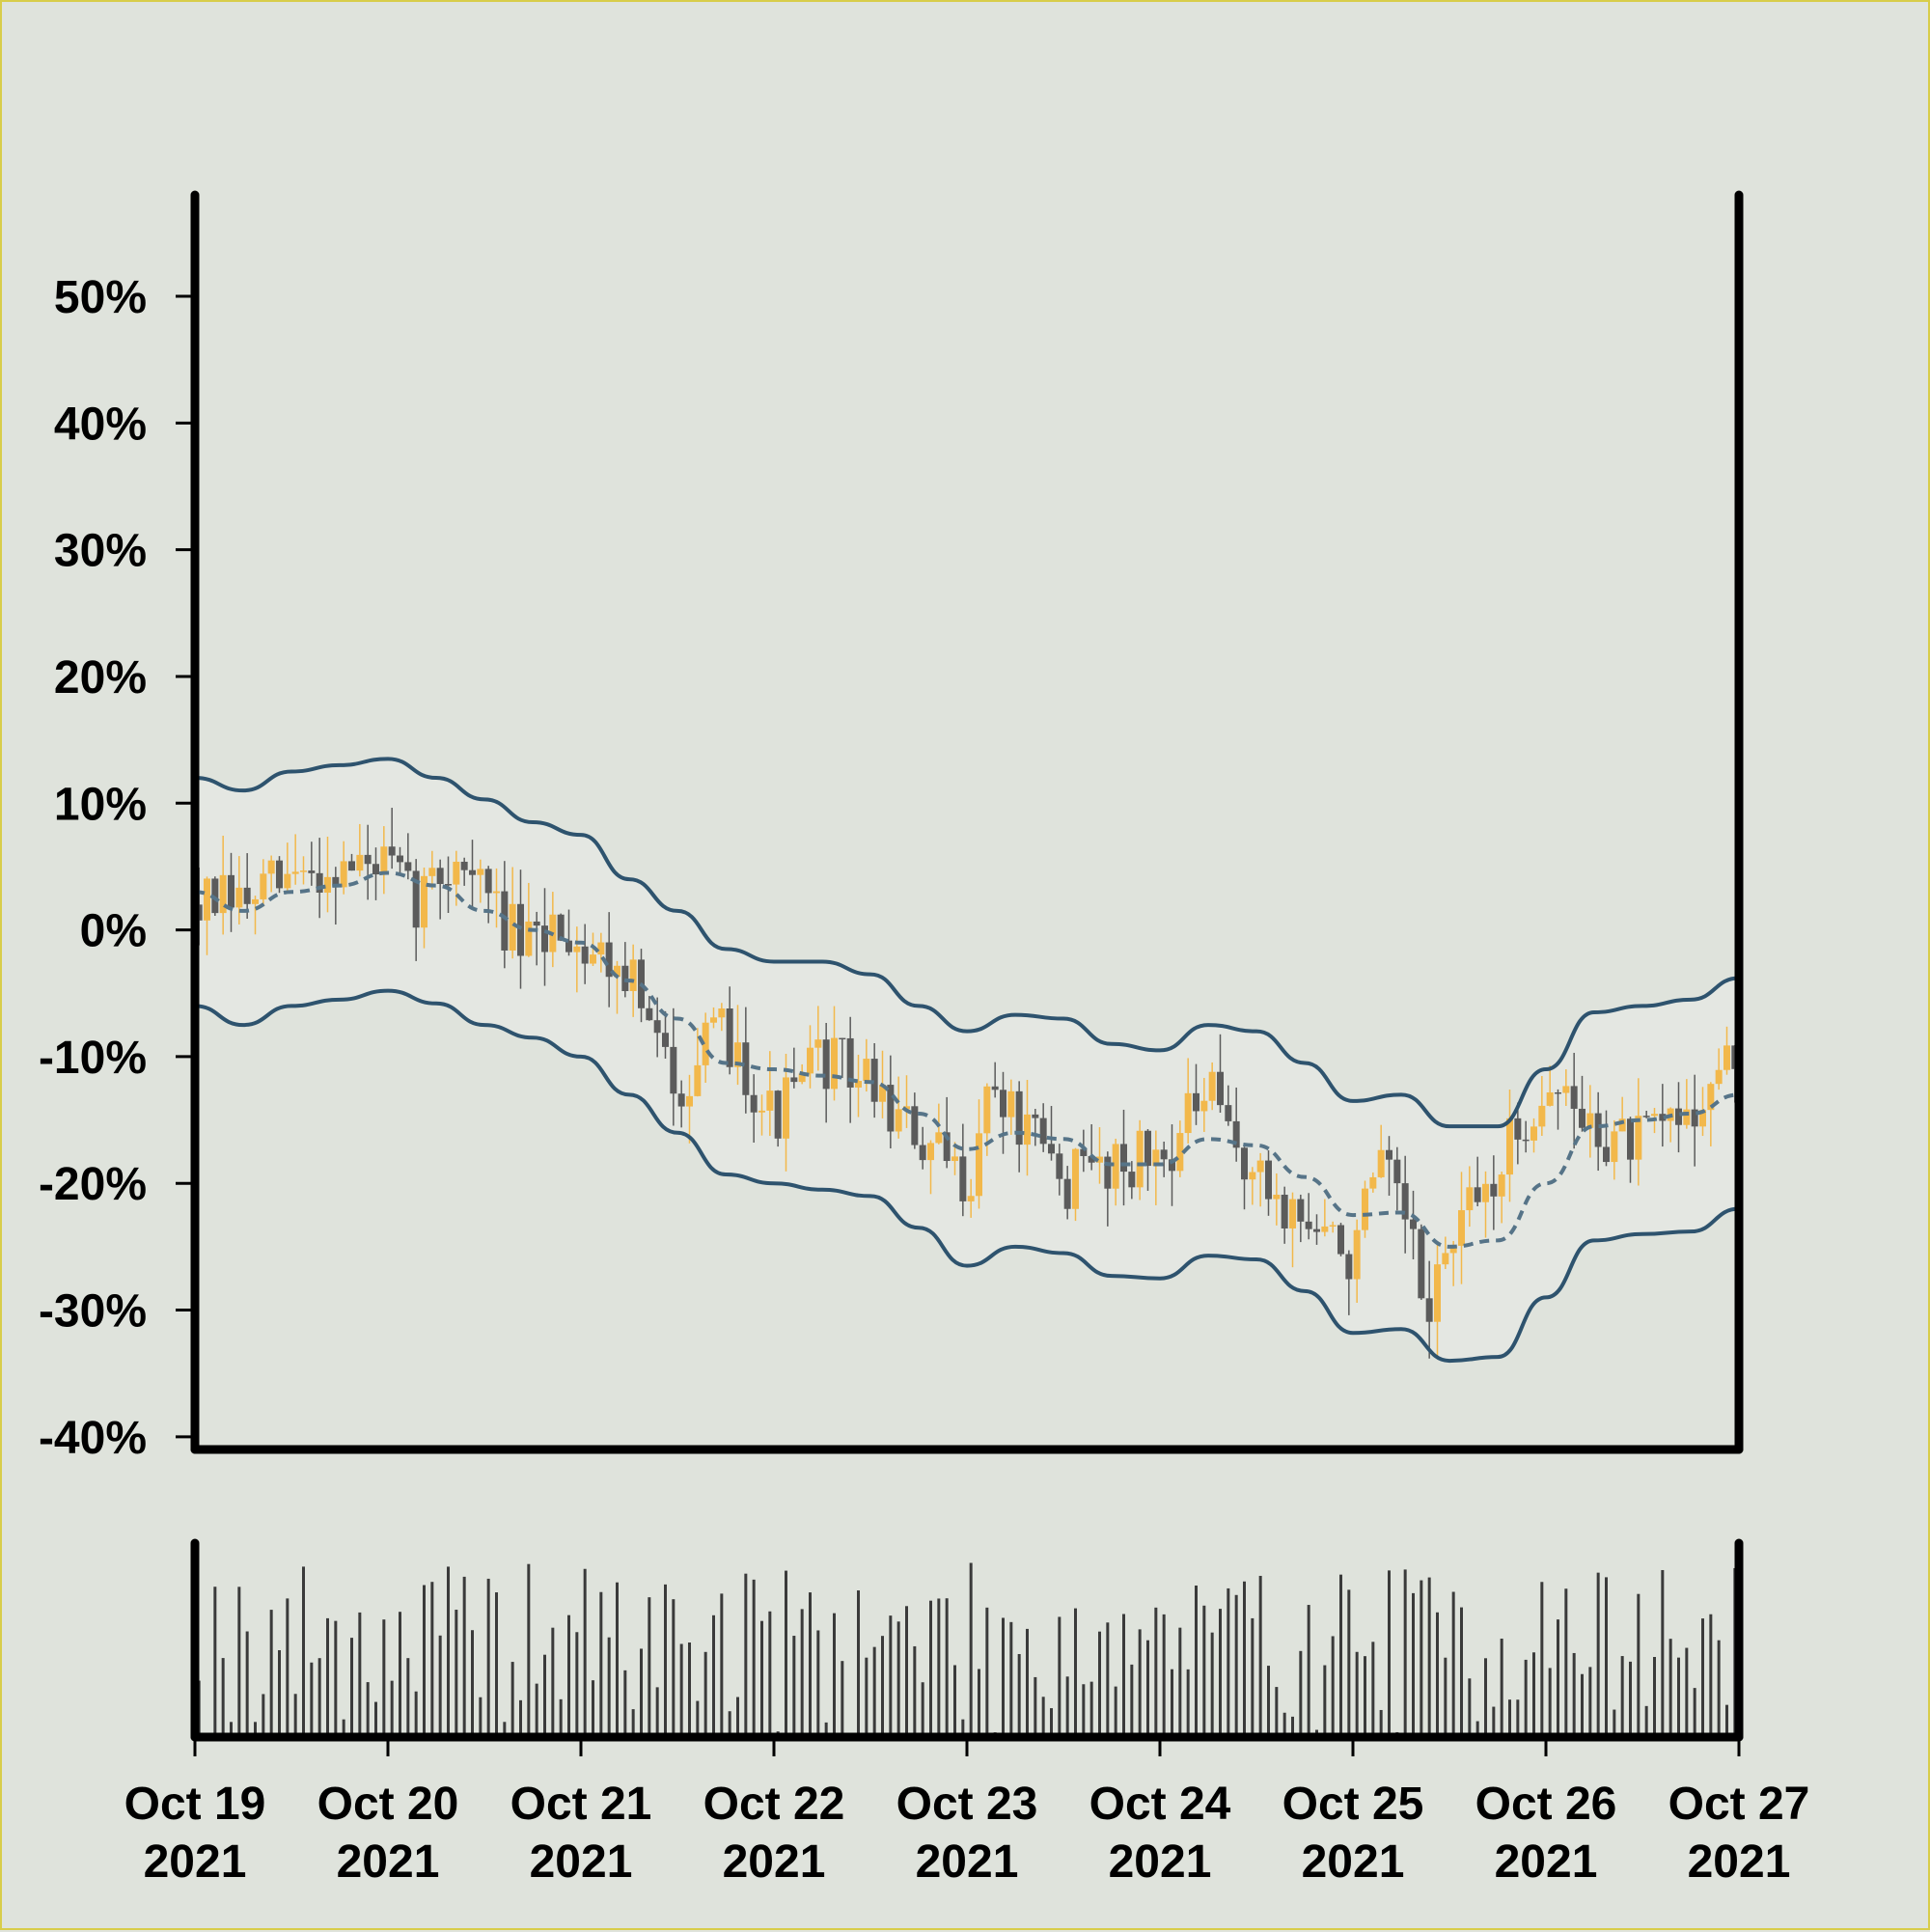 The width and height of the screenshot is (1930, 1932). What do you see at coordinates (967, 1650) in the screenshot?
I see `volume-bars` at bounding box center [967, 1650].